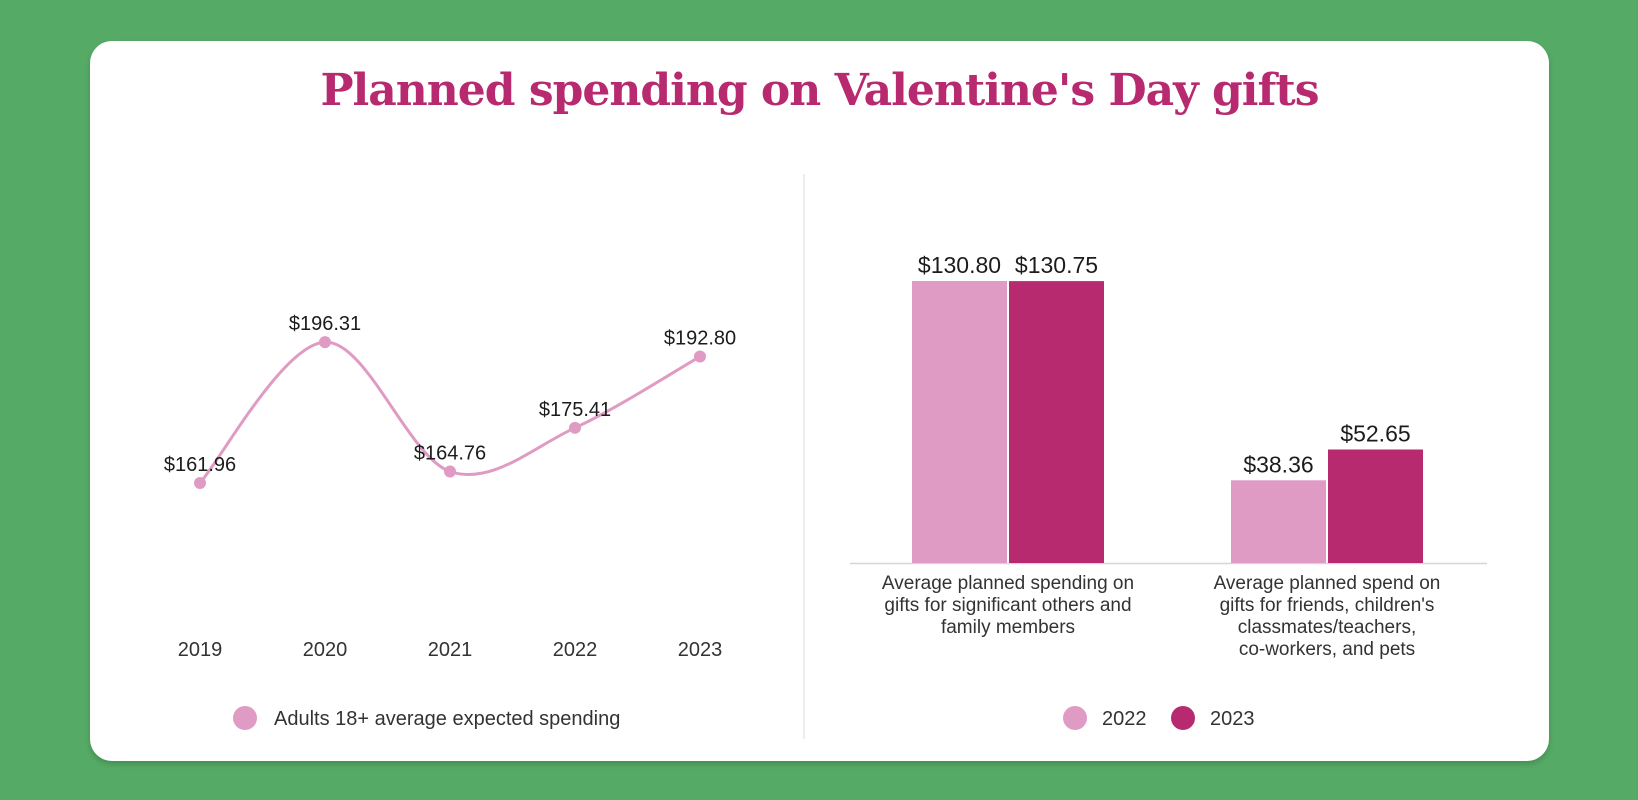 This screenshot has height=800, width=1638. Describe the element at coordinates (959, 265) in the screenshot. I see `bar-value-label: $130.80` at that location.